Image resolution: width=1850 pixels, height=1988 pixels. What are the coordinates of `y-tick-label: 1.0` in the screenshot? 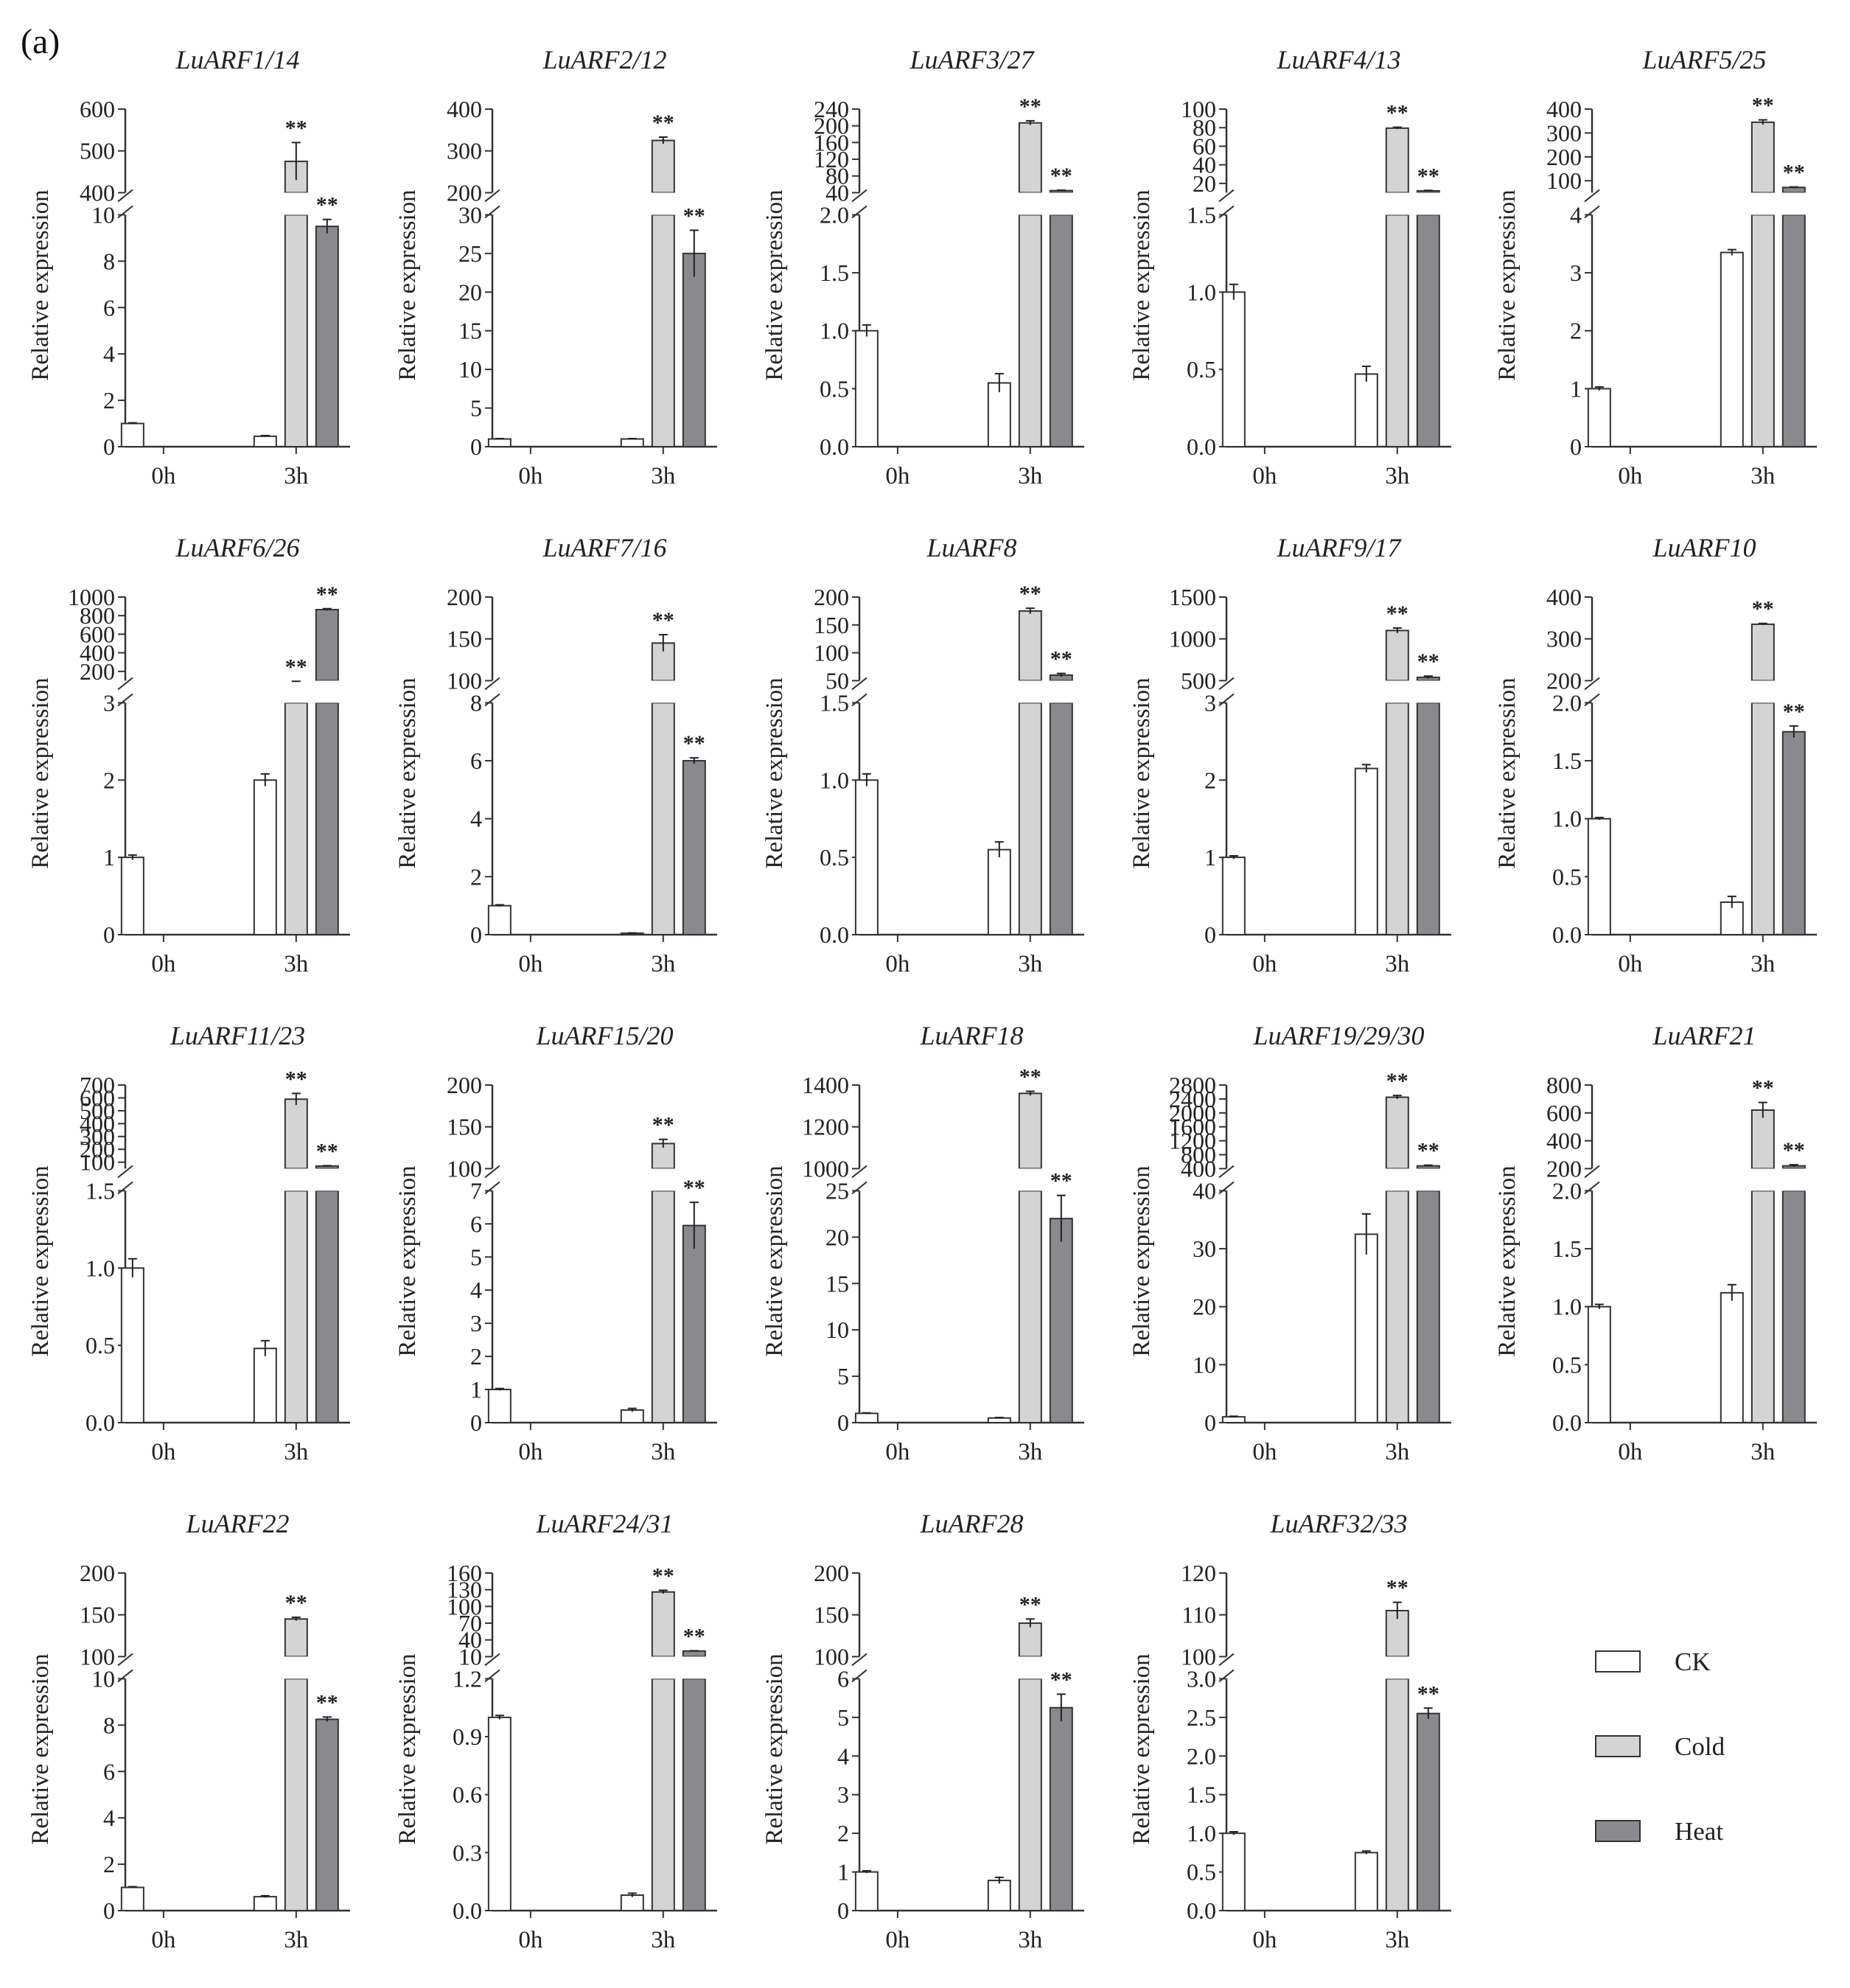 It's located at (1201, 292).